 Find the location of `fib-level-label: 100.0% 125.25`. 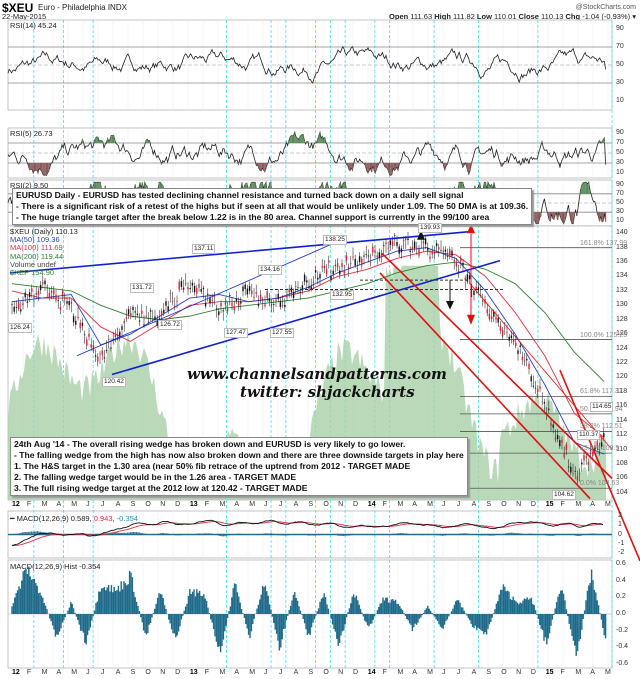

fib-level-label: 100.0% 125.25 is located at coordinates (604, 335).